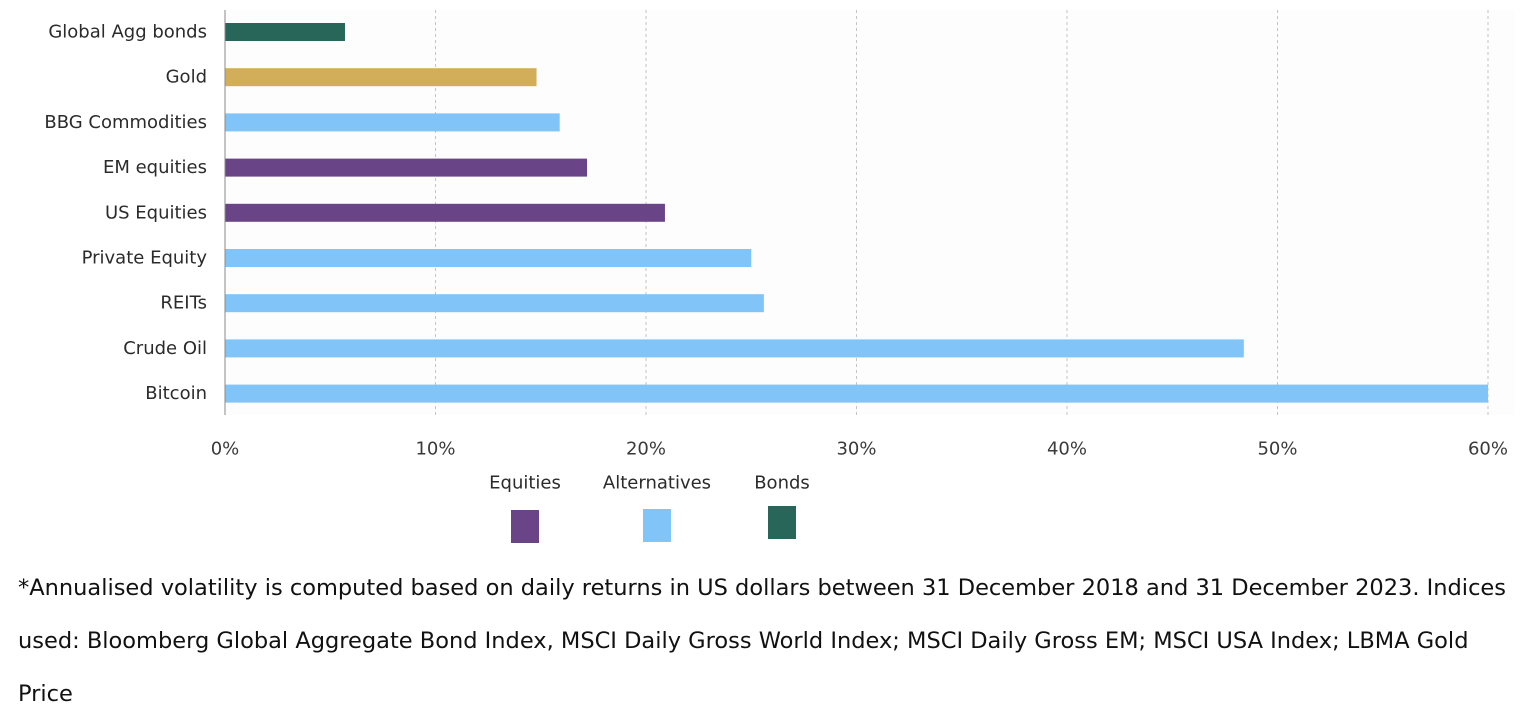 The width and height of the screenshot is (1536, 721). I want to click on category-label: REITs, so click(183, 303).